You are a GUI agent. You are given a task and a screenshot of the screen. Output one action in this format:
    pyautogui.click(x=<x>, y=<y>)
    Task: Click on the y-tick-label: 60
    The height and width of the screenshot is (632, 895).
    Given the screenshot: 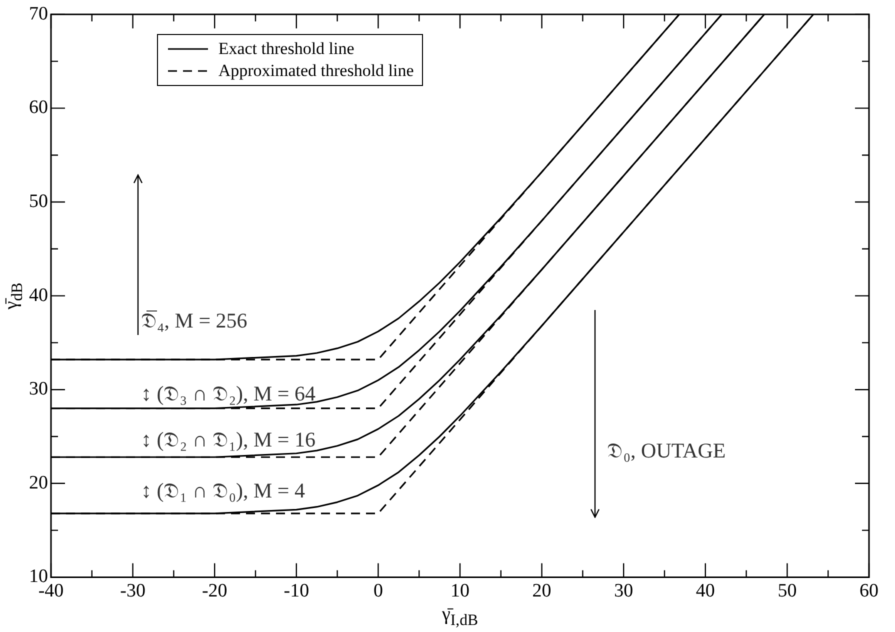 What is the action you would take?
    pyautogui.click(x=38, y=107)
    